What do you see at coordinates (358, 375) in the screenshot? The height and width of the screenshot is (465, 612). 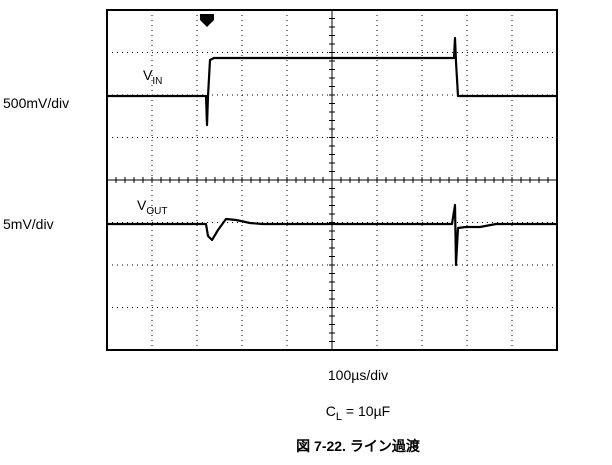 I see `time-scale: 100µs/div` at bounding box center [358, 375].